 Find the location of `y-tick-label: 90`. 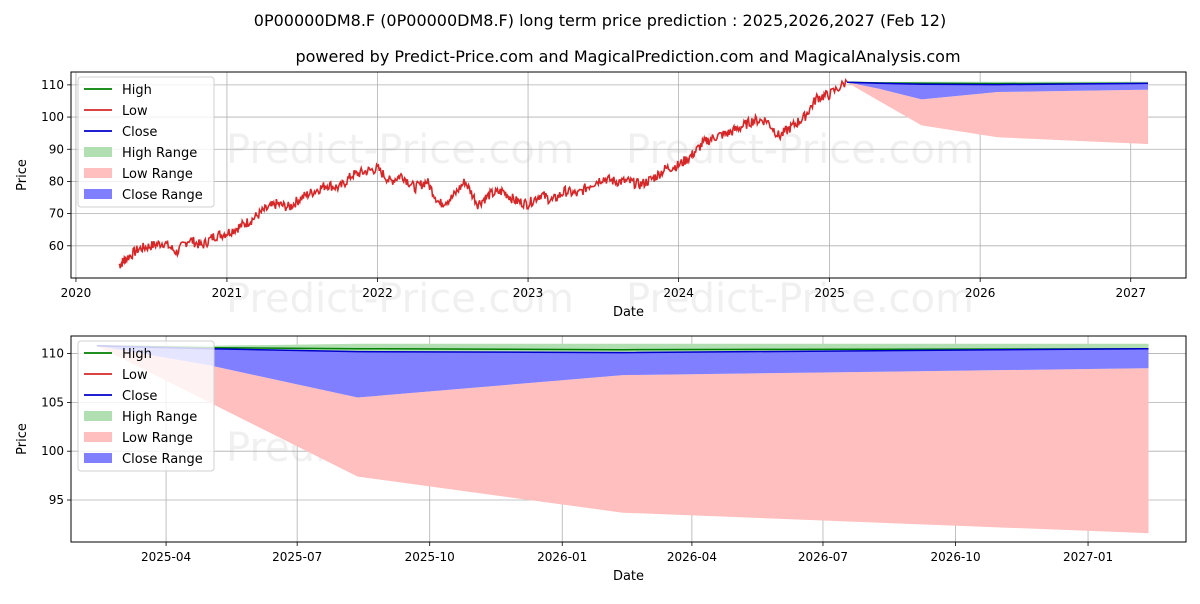

y-tick-label: 90 is located at coordinates (56, 149).